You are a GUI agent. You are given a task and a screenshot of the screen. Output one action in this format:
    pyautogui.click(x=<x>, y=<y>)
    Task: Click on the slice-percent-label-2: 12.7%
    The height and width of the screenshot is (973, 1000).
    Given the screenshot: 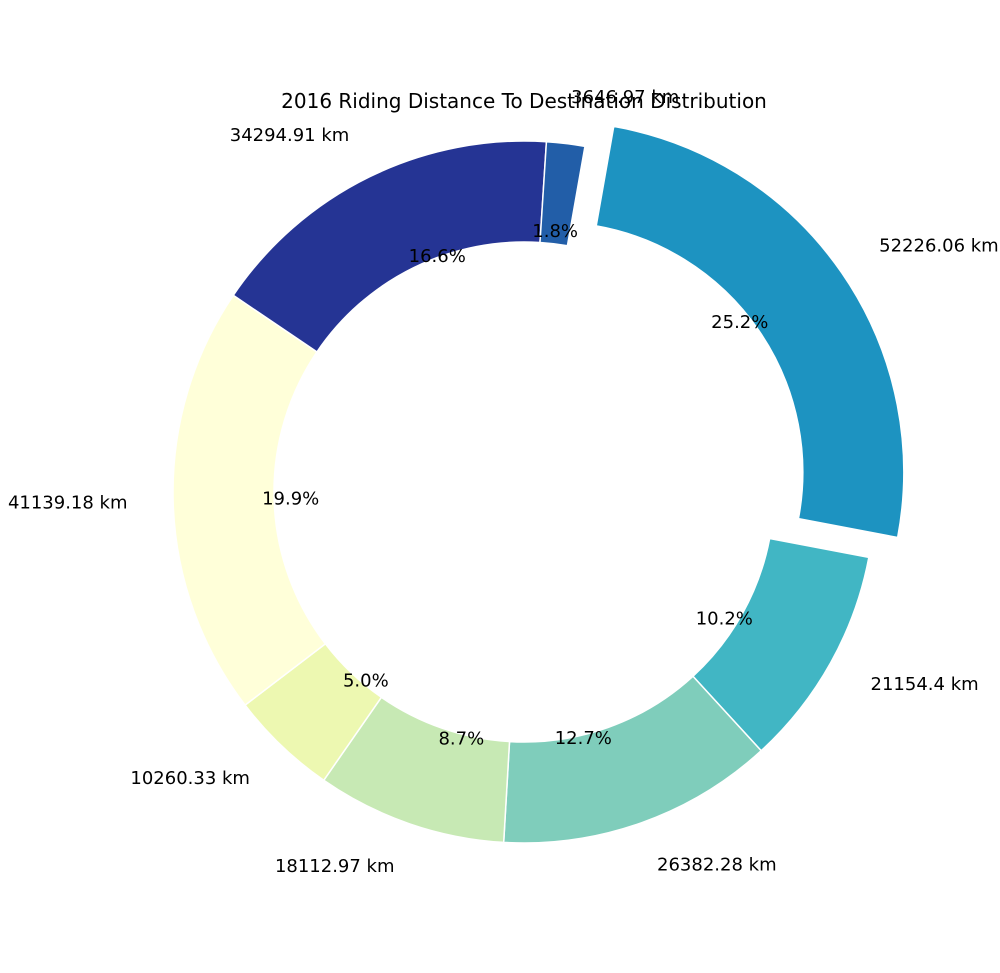 What is the action you would take?
    pyautogui.click(x=583, y=738)
    